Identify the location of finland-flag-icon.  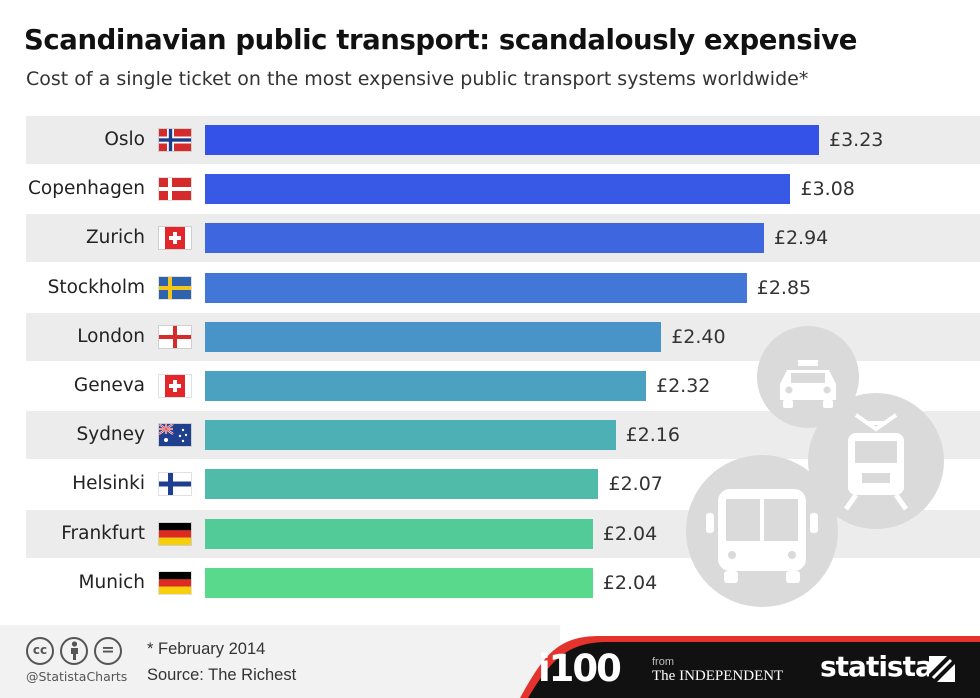
(175, 484).